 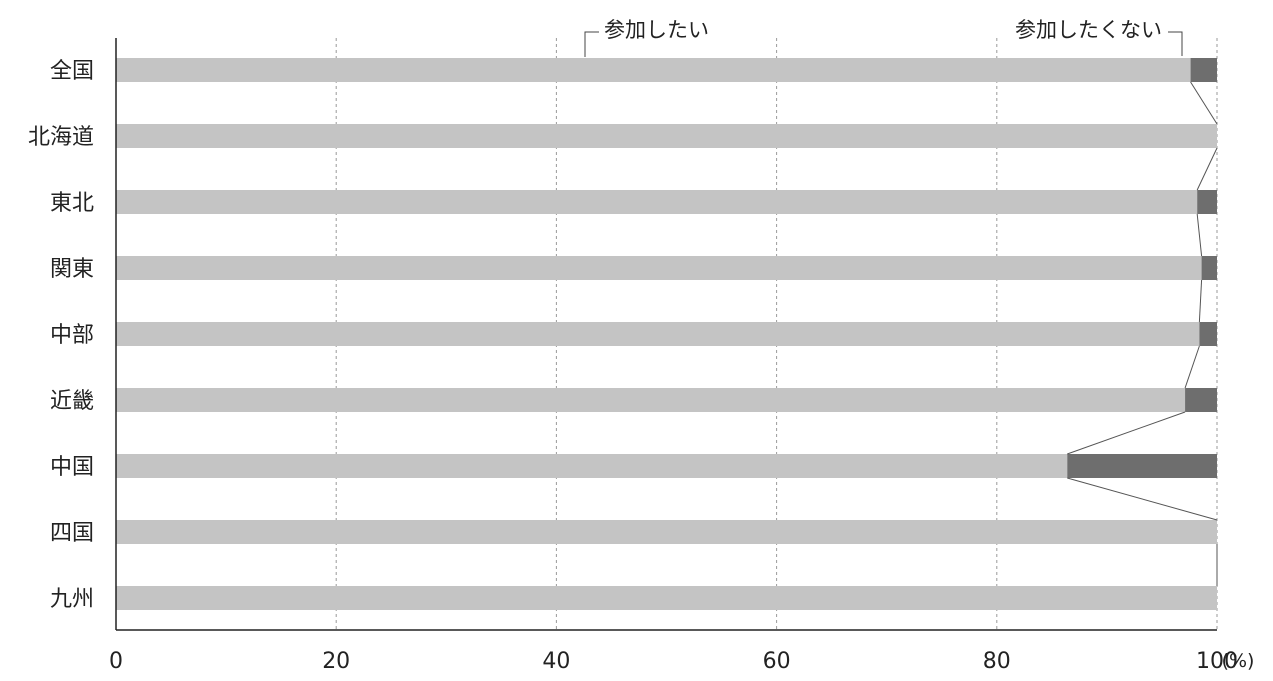 I want to click on x-unit-label: (%), so click(x=1238, y=661).